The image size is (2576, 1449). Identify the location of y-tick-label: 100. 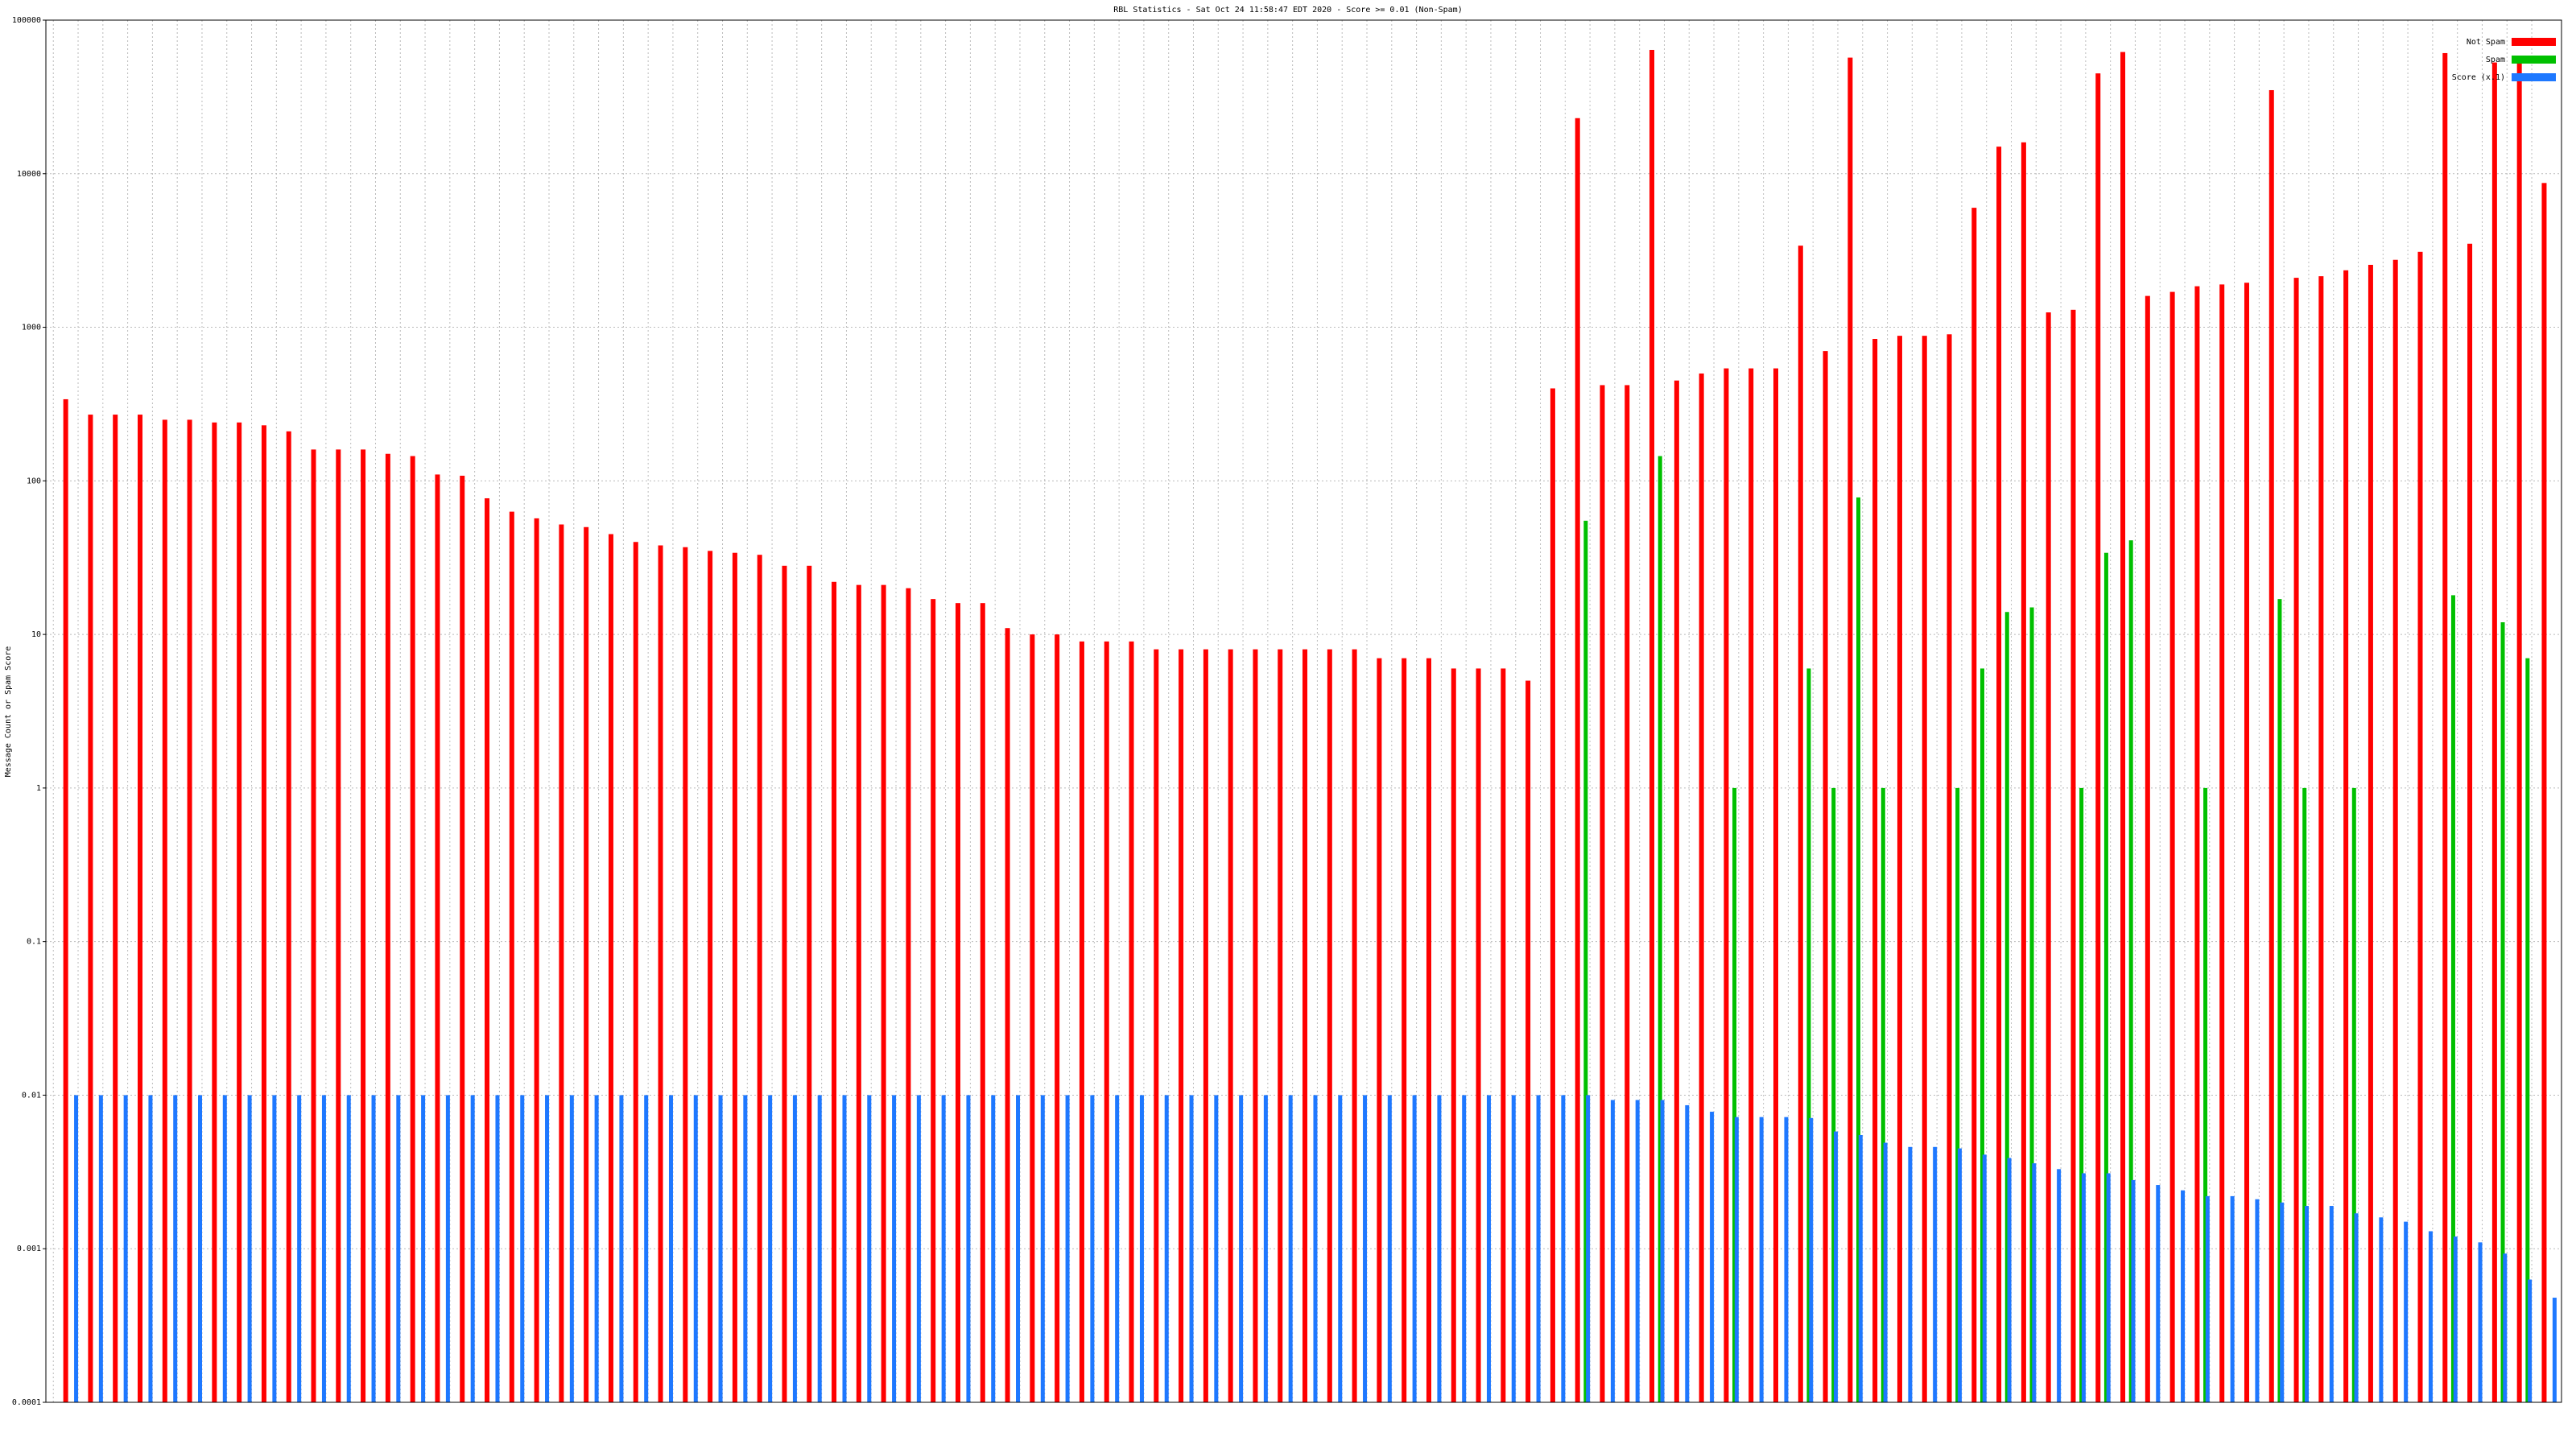
(34, 481).